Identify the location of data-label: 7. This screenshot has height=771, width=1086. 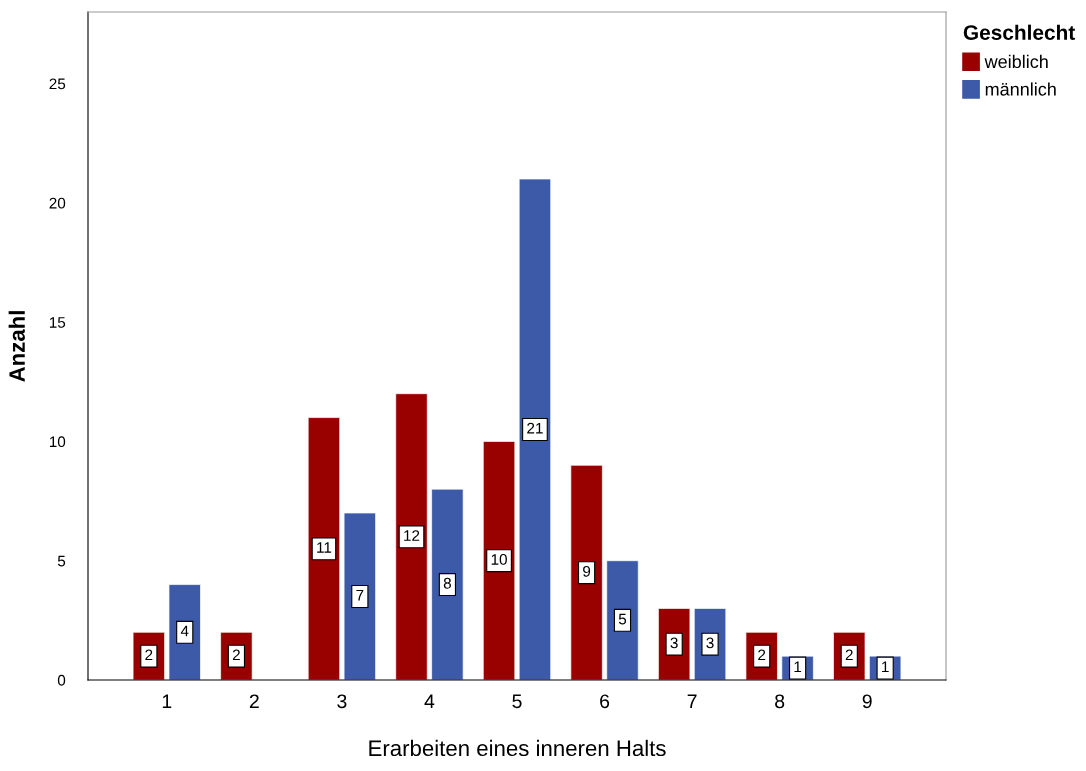
(360, 595).